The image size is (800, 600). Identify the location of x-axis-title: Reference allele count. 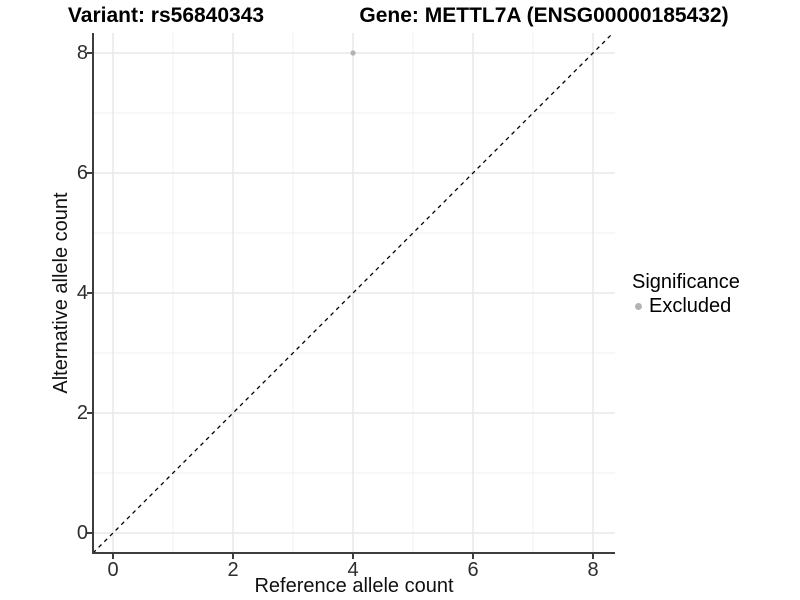
(354, 586).